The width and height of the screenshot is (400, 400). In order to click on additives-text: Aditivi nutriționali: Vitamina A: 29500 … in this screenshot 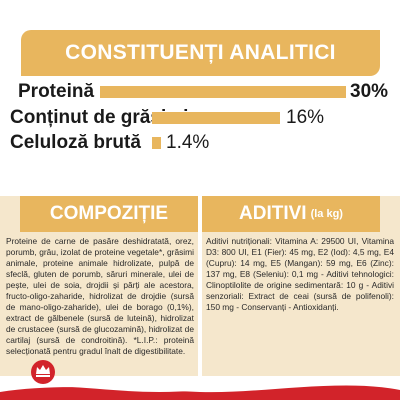, I will do `click(300, 274)`.